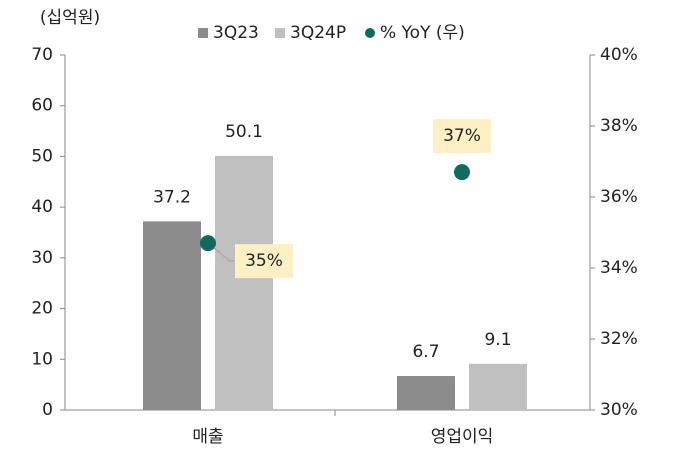 The width and height of the screenshot is (680, 462). I want to click on legend-label: % YoY (우), so click(422, 33).